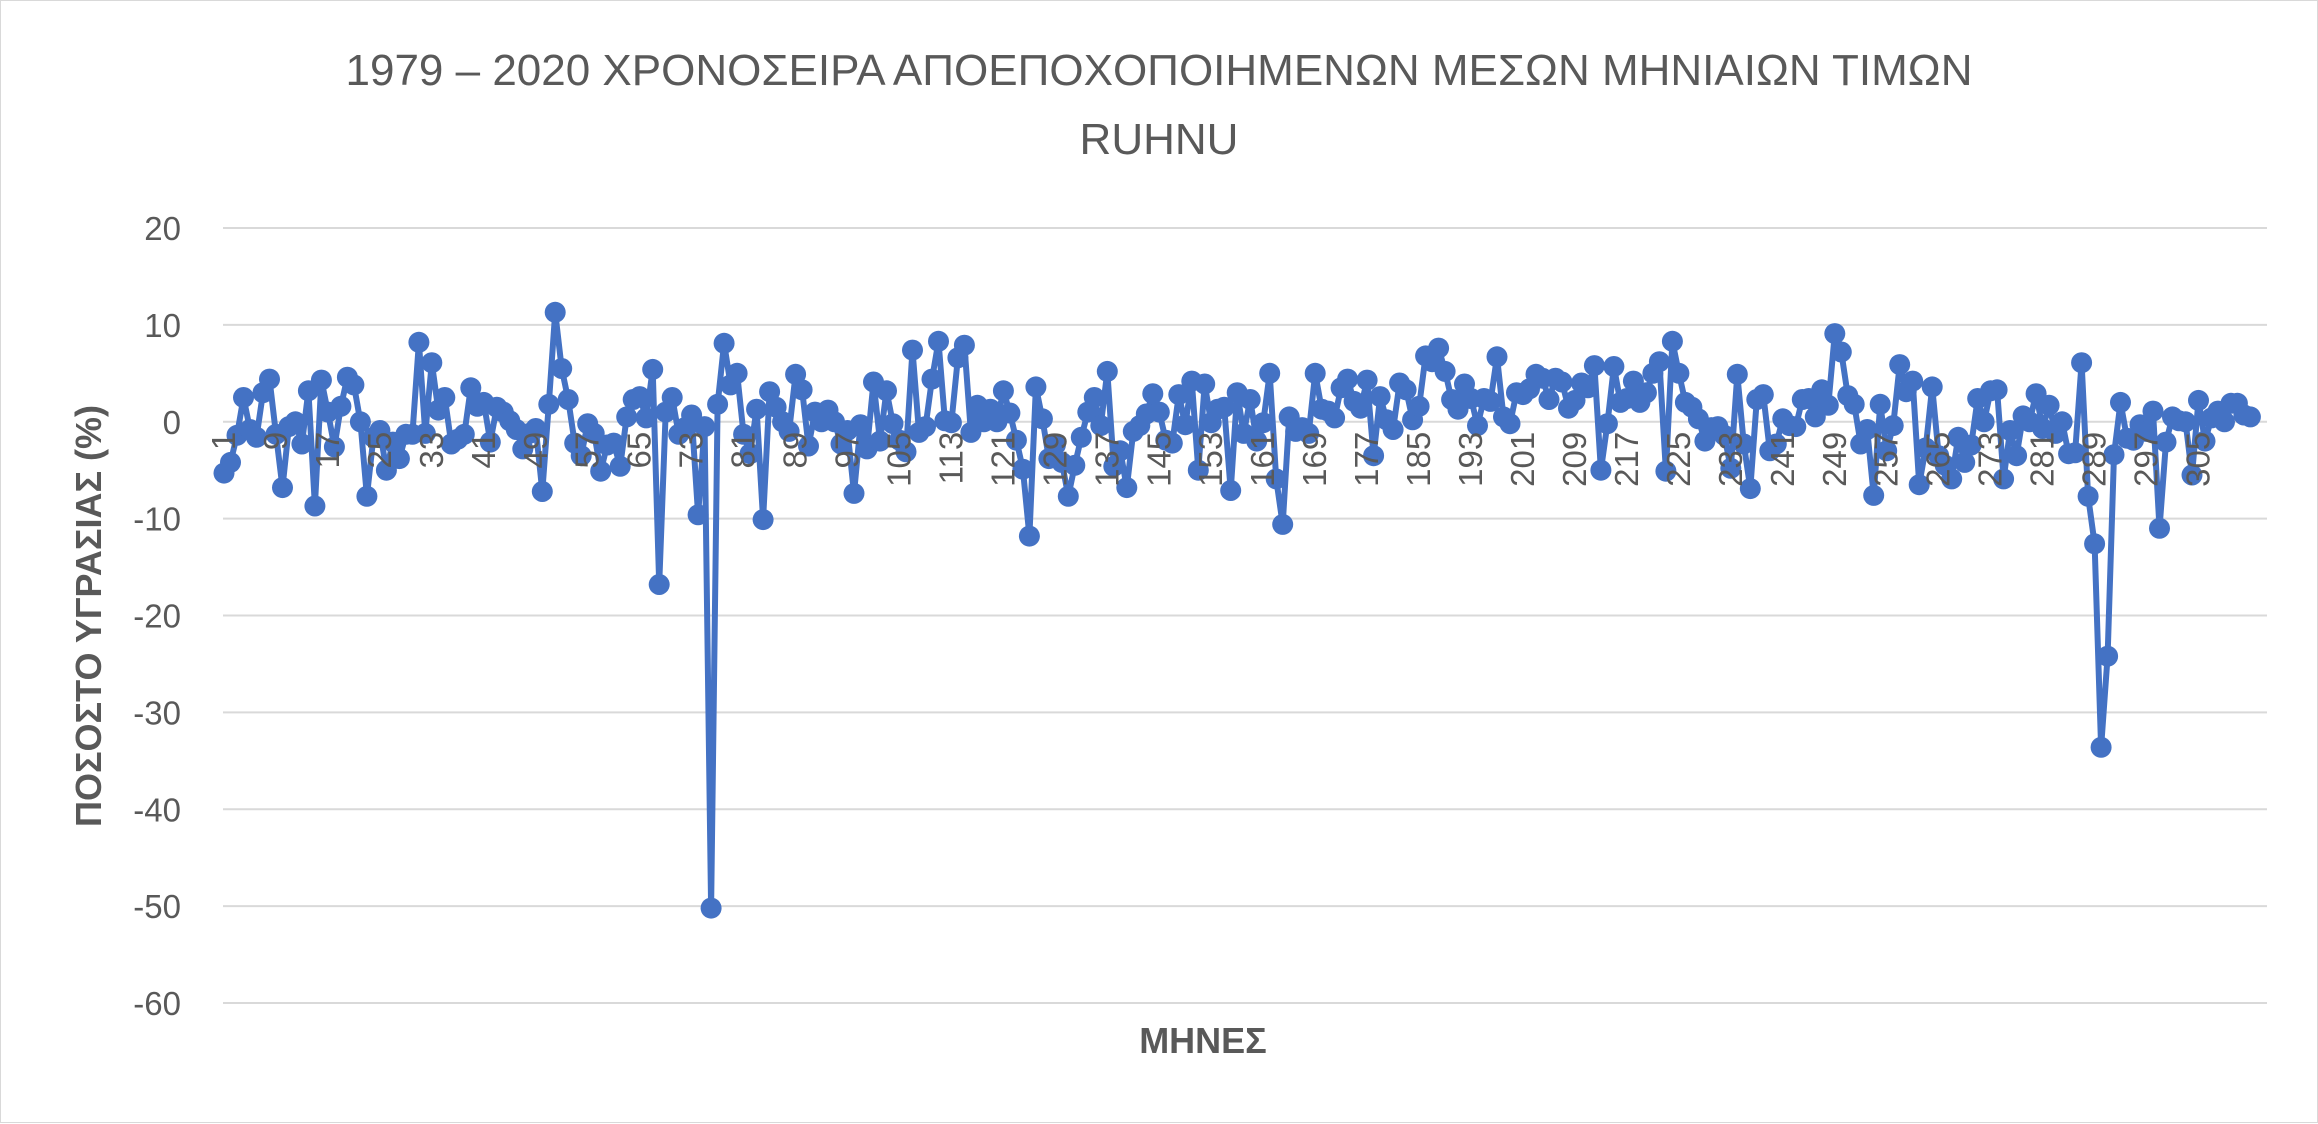 This screenshot has width=2318, height=1124. Describe the element at coordinates (157, 712) in the screenshot. I see `y-tick-label: -30` at that location.